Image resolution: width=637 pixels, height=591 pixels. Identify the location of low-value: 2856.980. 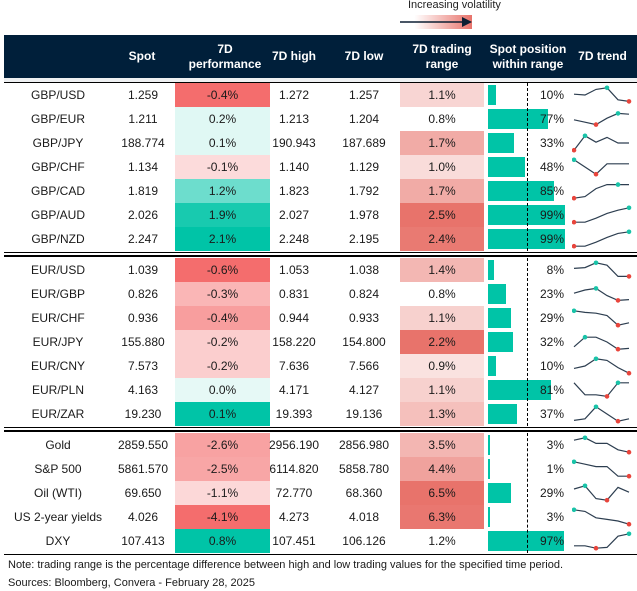
(364, 445).